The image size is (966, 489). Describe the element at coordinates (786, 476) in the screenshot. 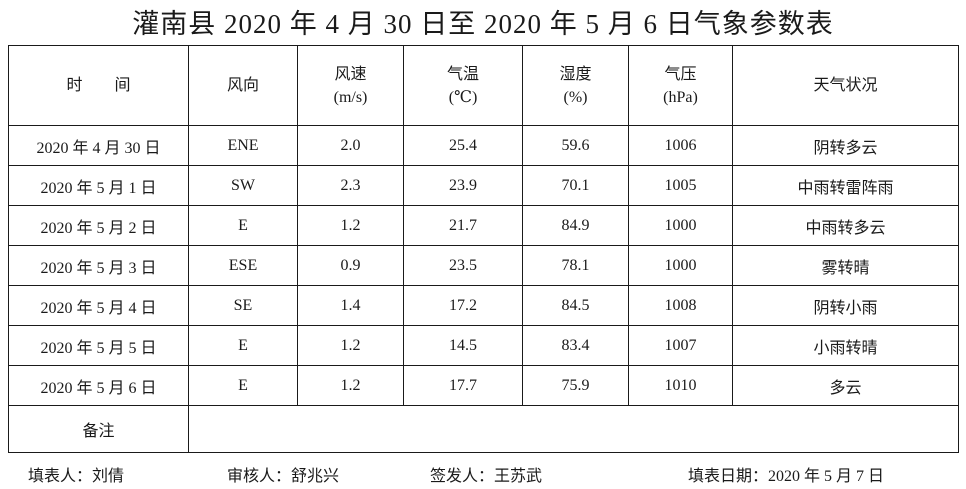

I see `fill-date-text: 填表日期：2020 年 5 月 7 日` at that location.